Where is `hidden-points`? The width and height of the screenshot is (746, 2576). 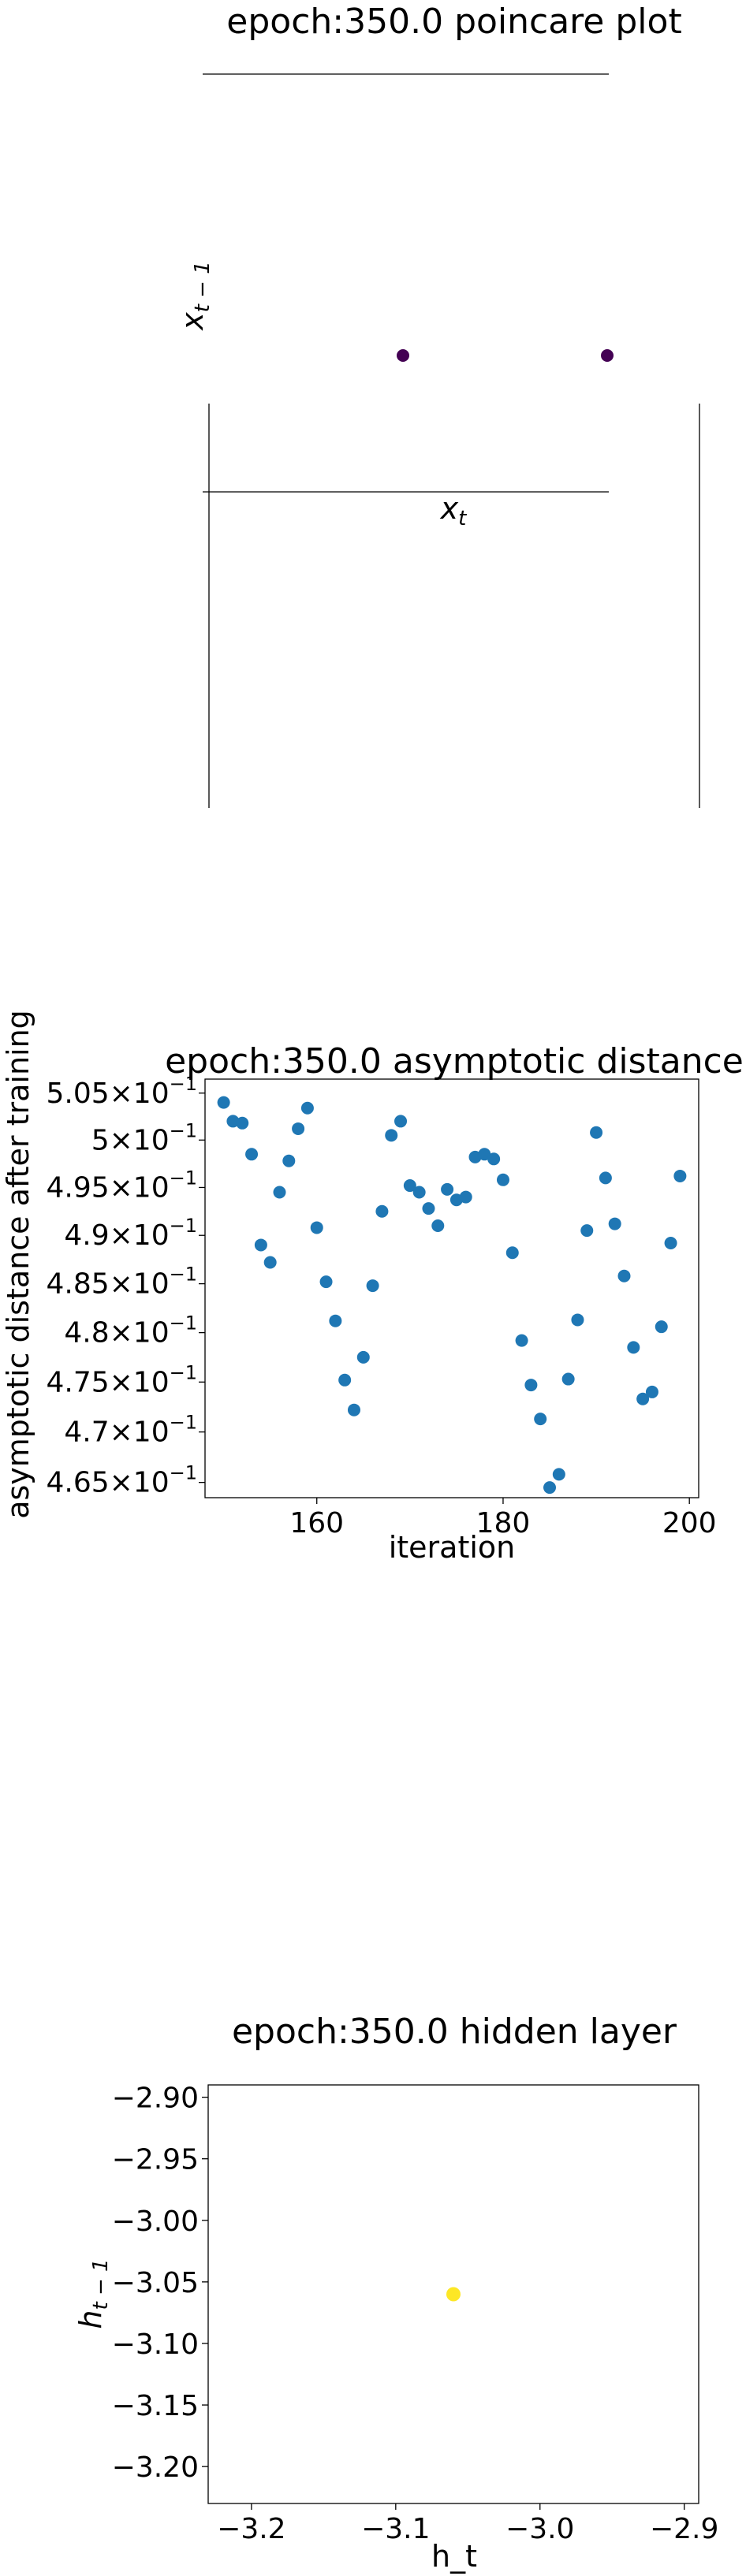 hidden-points is located at coordinates (453, 2294).